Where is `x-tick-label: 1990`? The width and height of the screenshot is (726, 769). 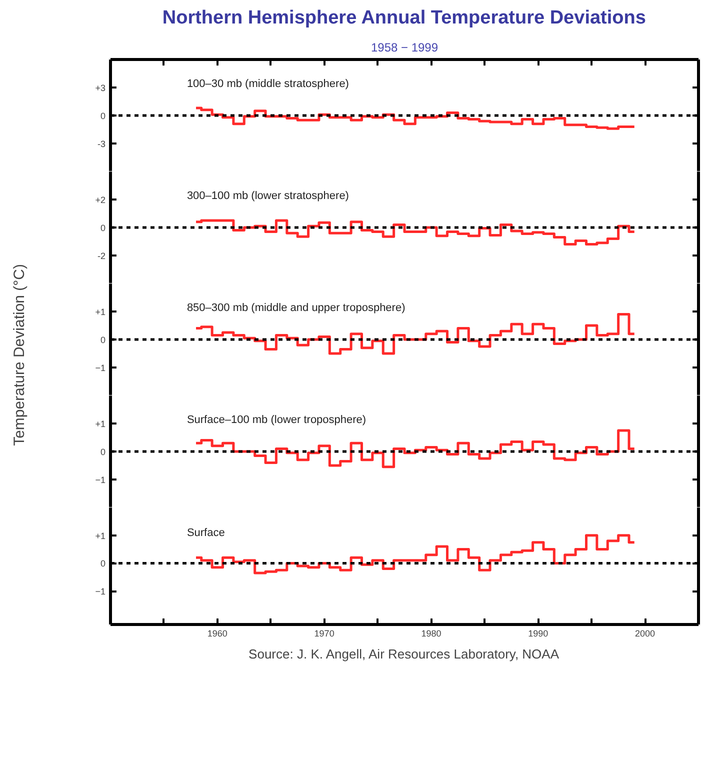 x-tick-label: 1990 is located at coordinates (538, 633).